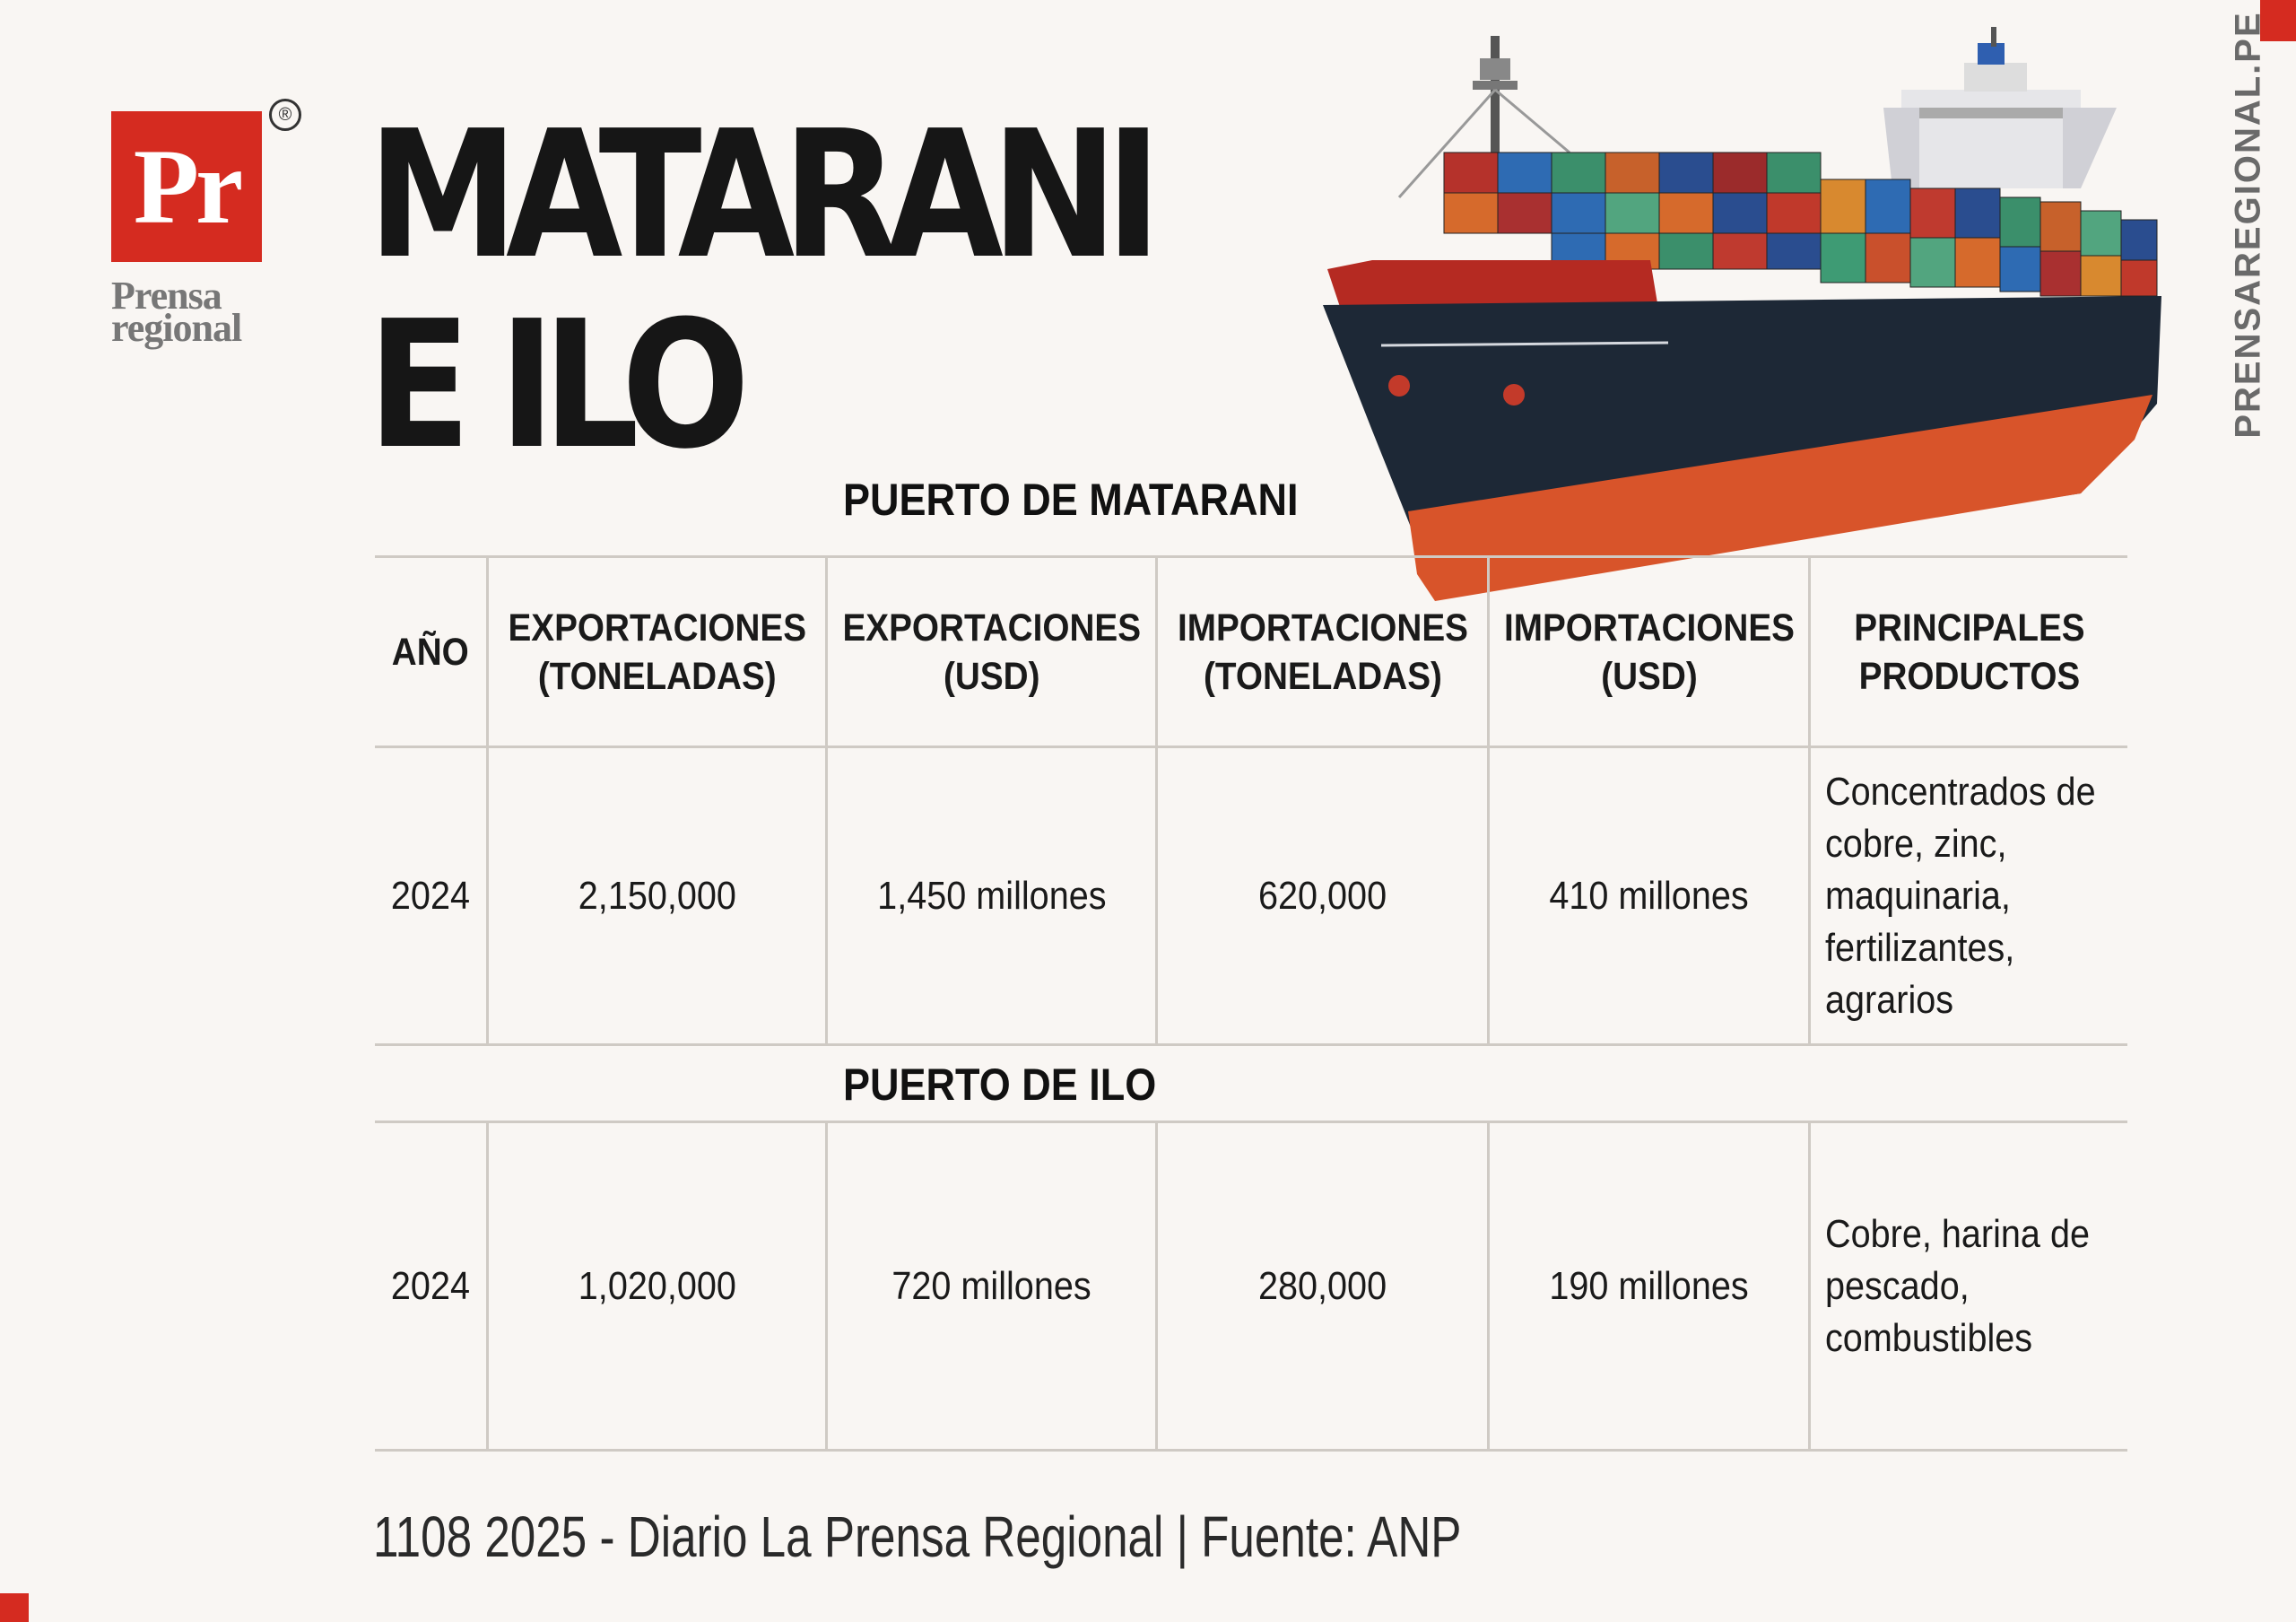 The height and width of the screenshot is (1622, 2296). What do you see at coordinates (657, 896) in the screenshot?
I see `matarani-exports-tons: 2,150,000` at bounding box center [657, 896].